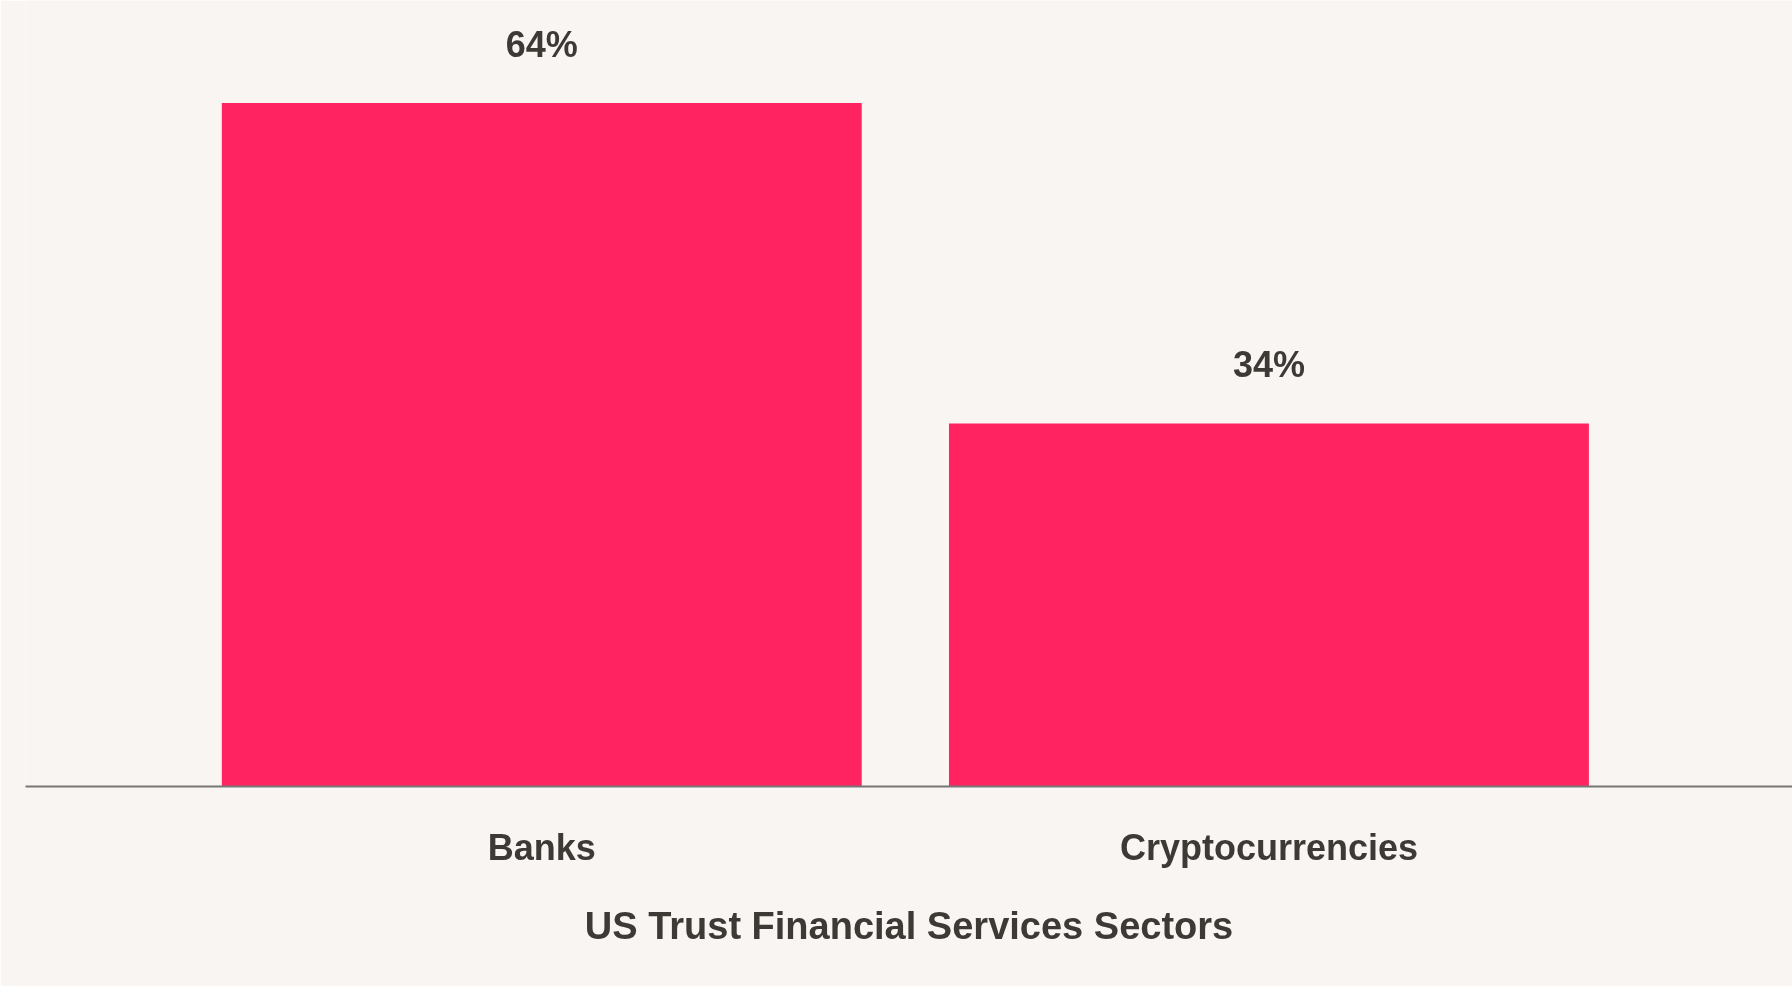 The image size is (1792, 986). Describe the element at coordinates (541, 45) in the screenshot. I see `data-label: 64%` at that location.